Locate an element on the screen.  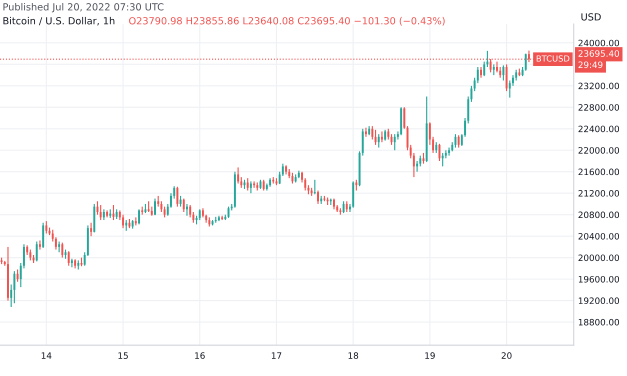
y-tick-label: 23200.00 is located at coordinates (599, 86).